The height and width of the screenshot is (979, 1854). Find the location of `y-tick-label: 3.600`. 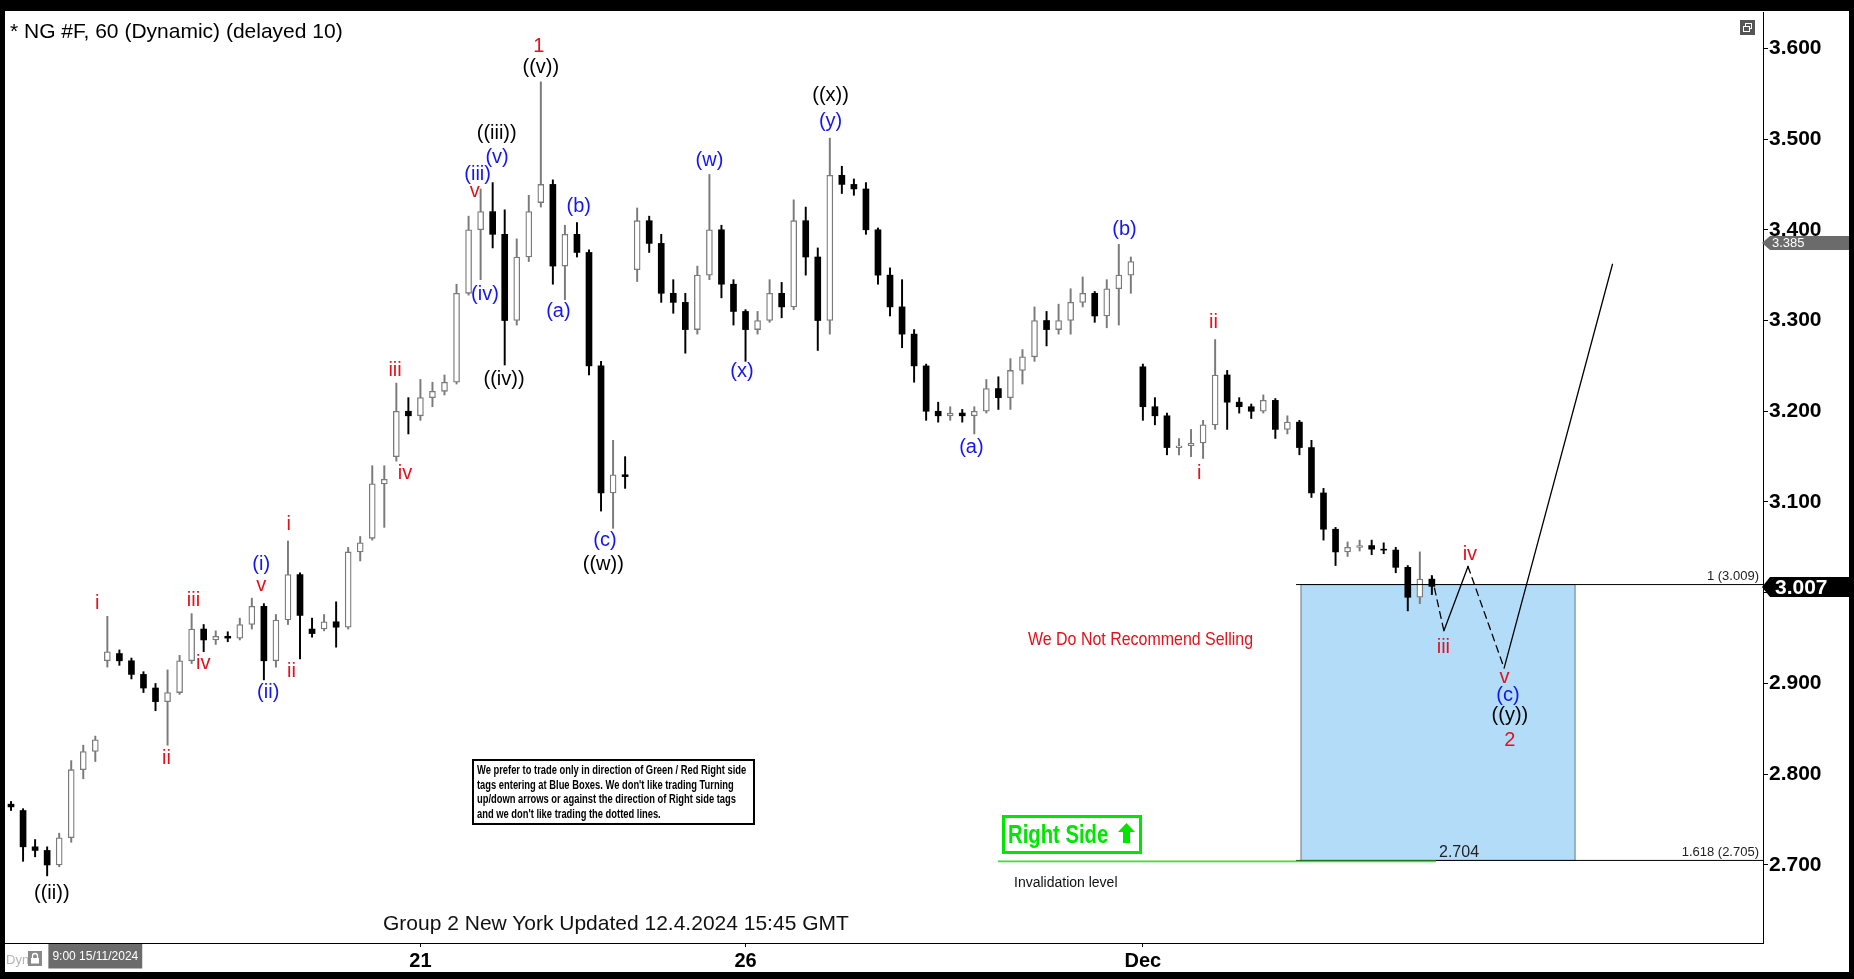

y-tick-label: 3.600 is located at coordinates (1795, 47).